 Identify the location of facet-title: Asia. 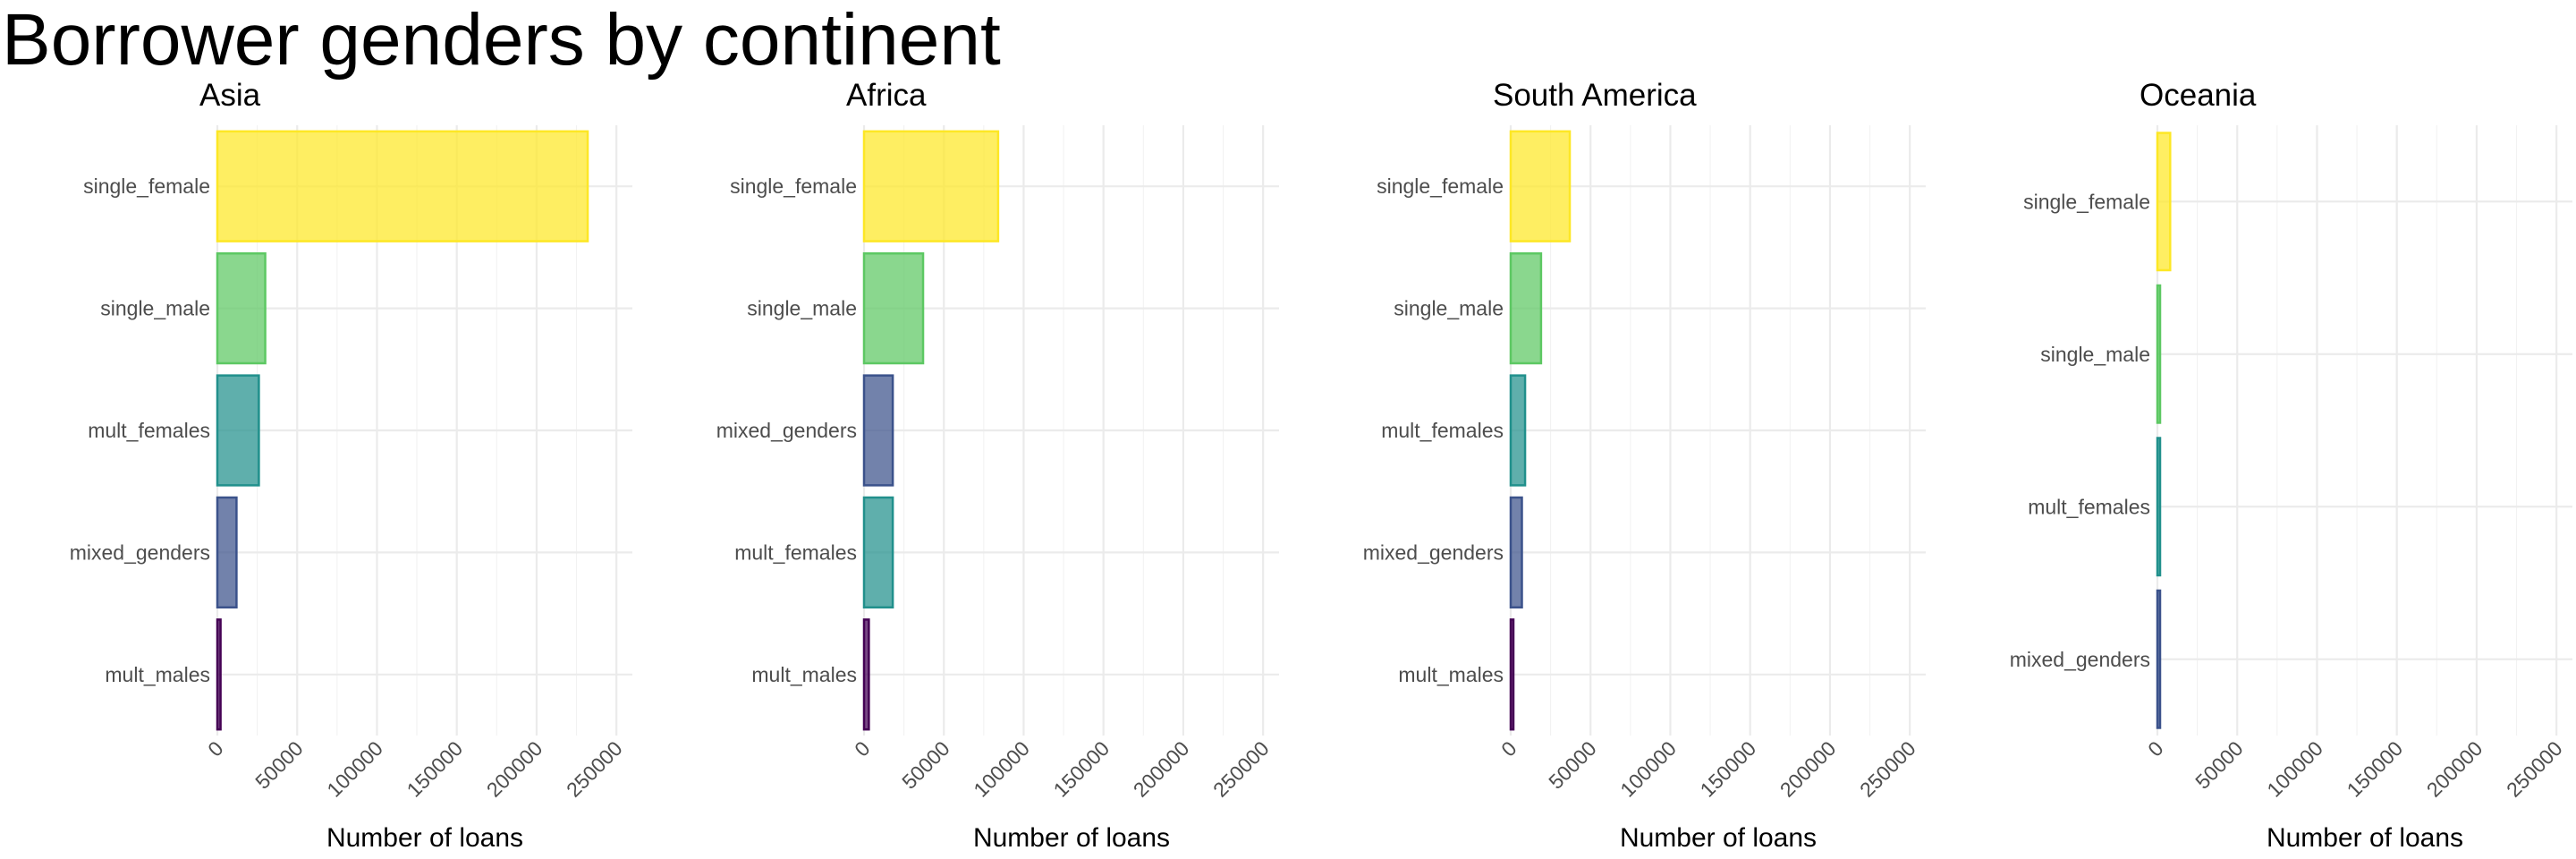
(230, 95).